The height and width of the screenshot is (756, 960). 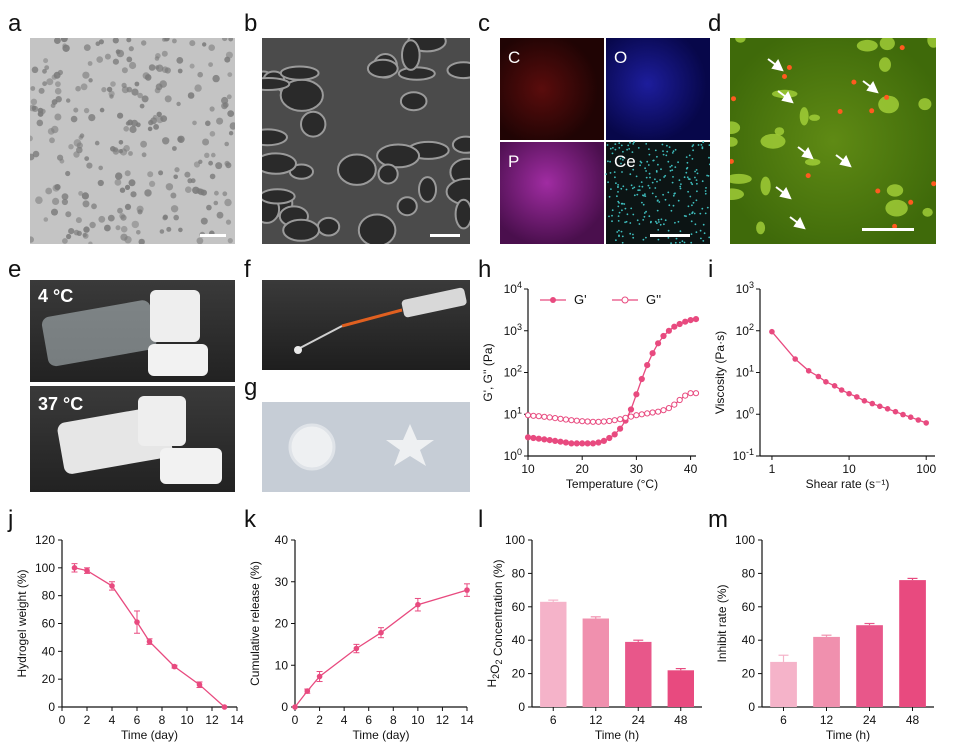 I want to click on panel-label-c: c, so click(x=484, y=23).